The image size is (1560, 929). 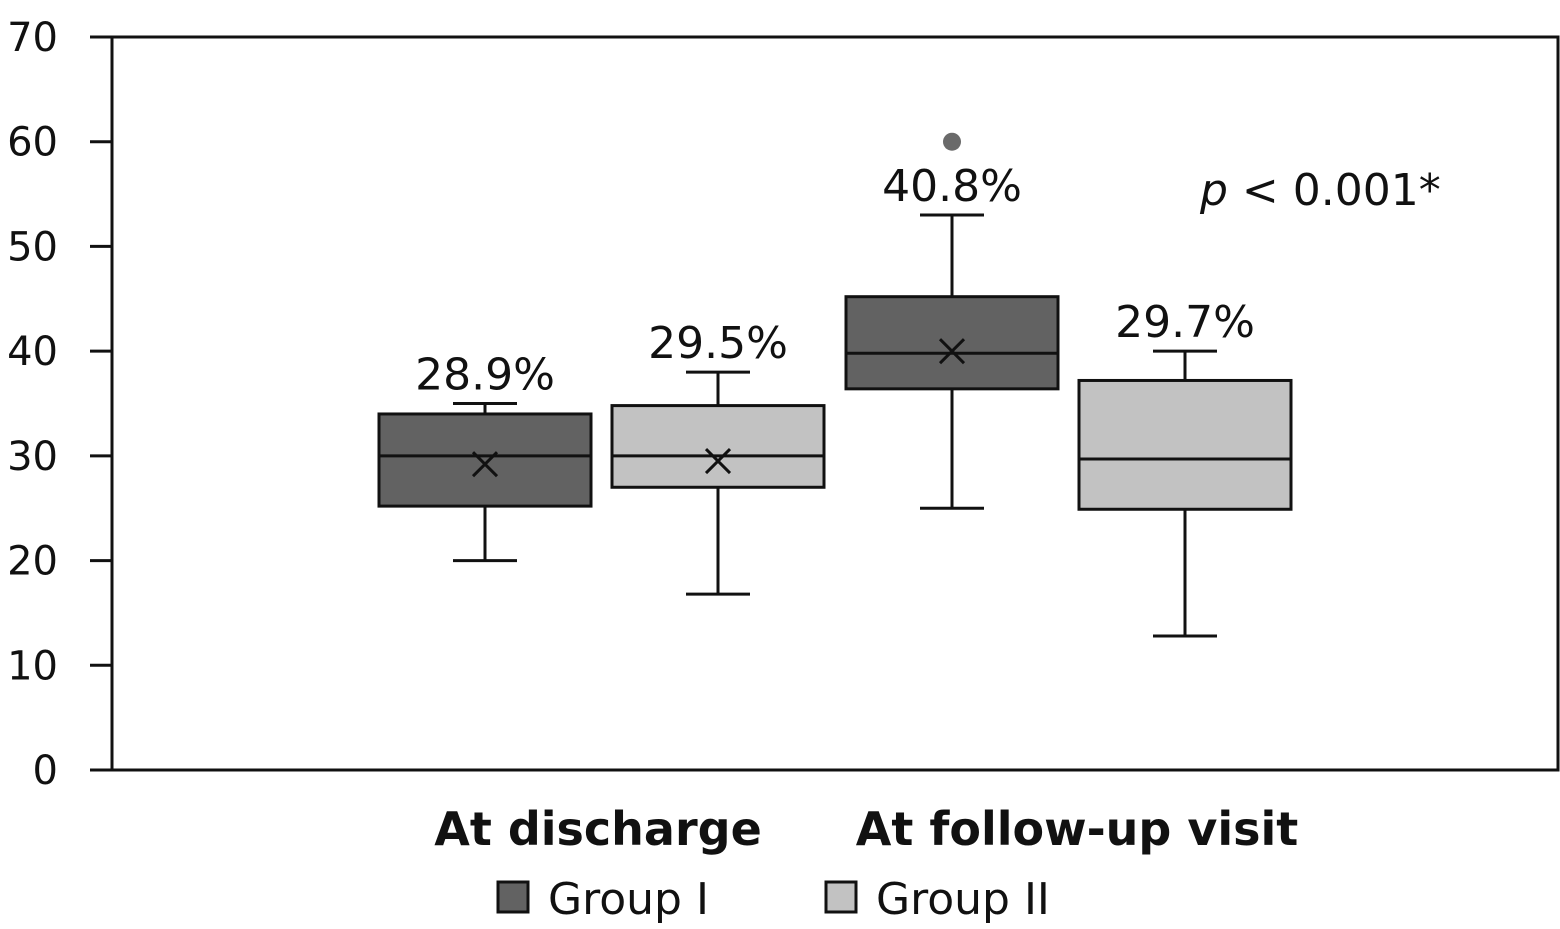 I want to click on legend-label: Group I, so click(x=628, y=899).